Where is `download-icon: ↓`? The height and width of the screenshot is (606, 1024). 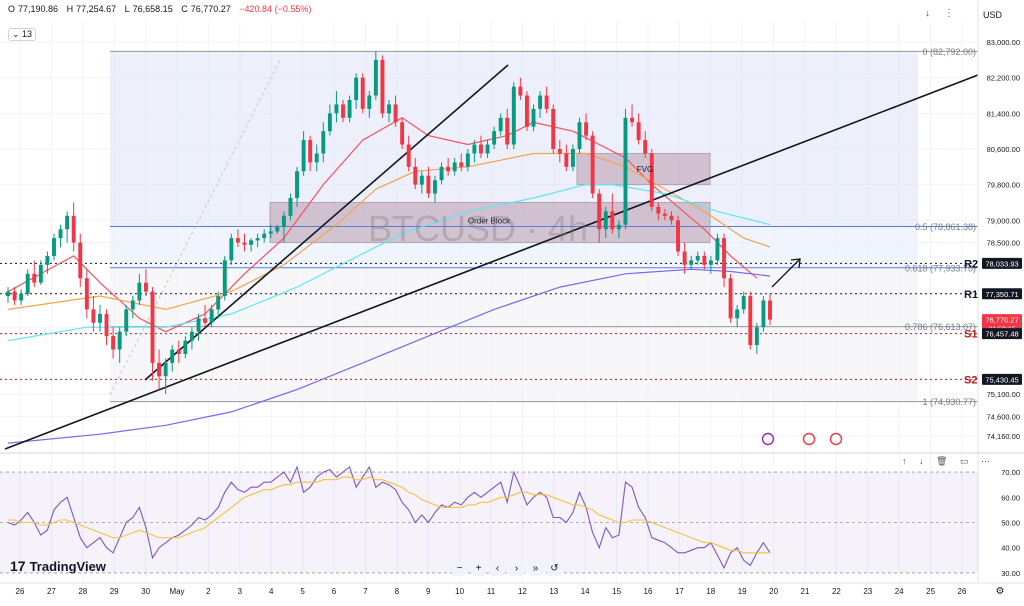
download-icon: ↓ is located at coordinates (927, 13).